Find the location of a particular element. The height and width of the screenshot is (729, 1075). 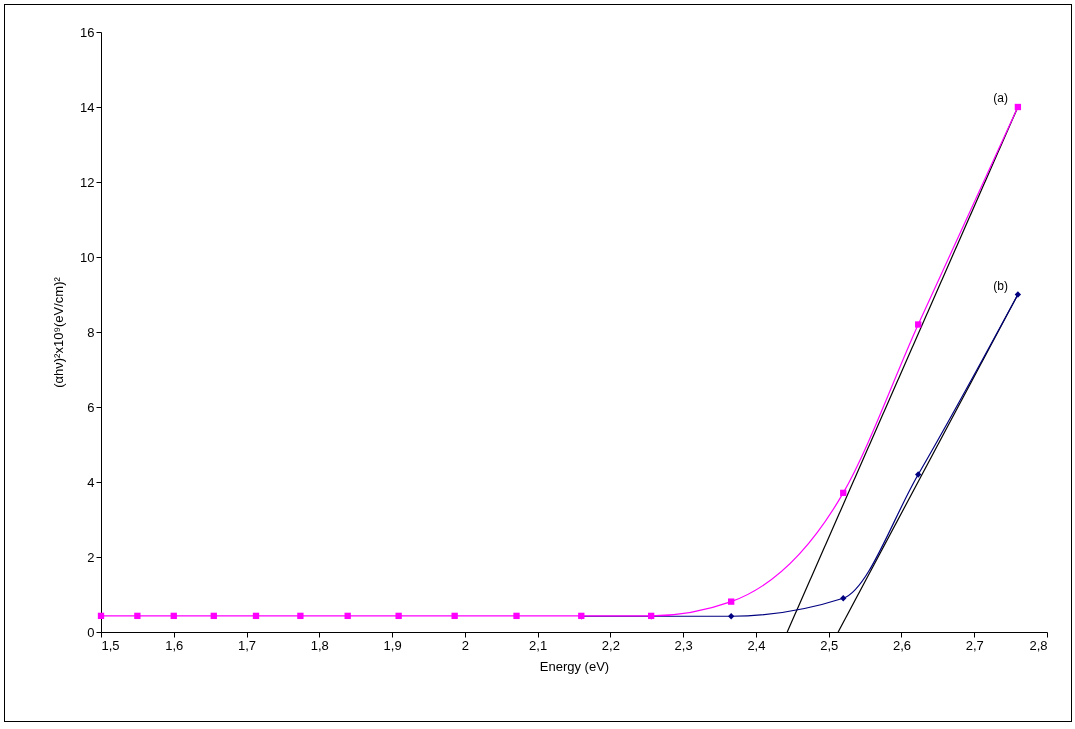

x-tick-label: 2,4 is located at coordinates (756, 645).